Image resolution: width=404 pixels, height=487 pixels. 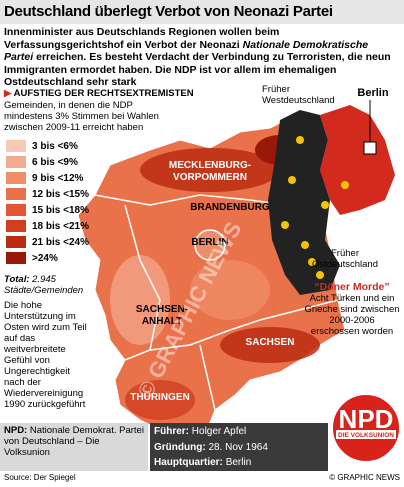 I want to click on party-label: NPD:, so click(x=16, y=430).